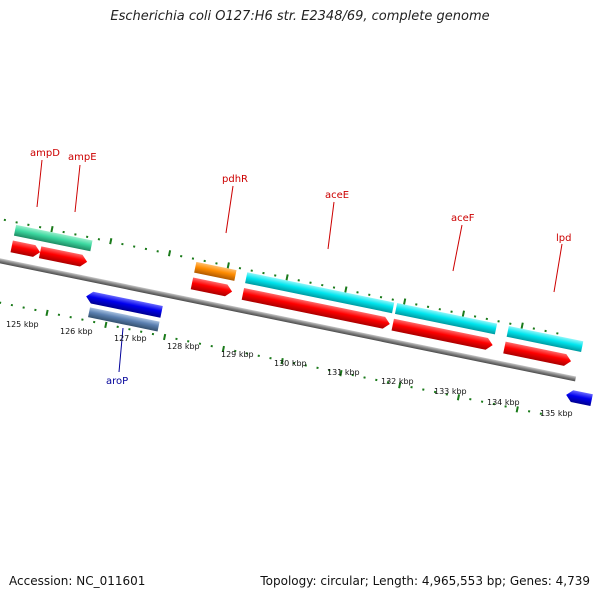  I want to click on cds-aceE-arrow, so click(316, 308).